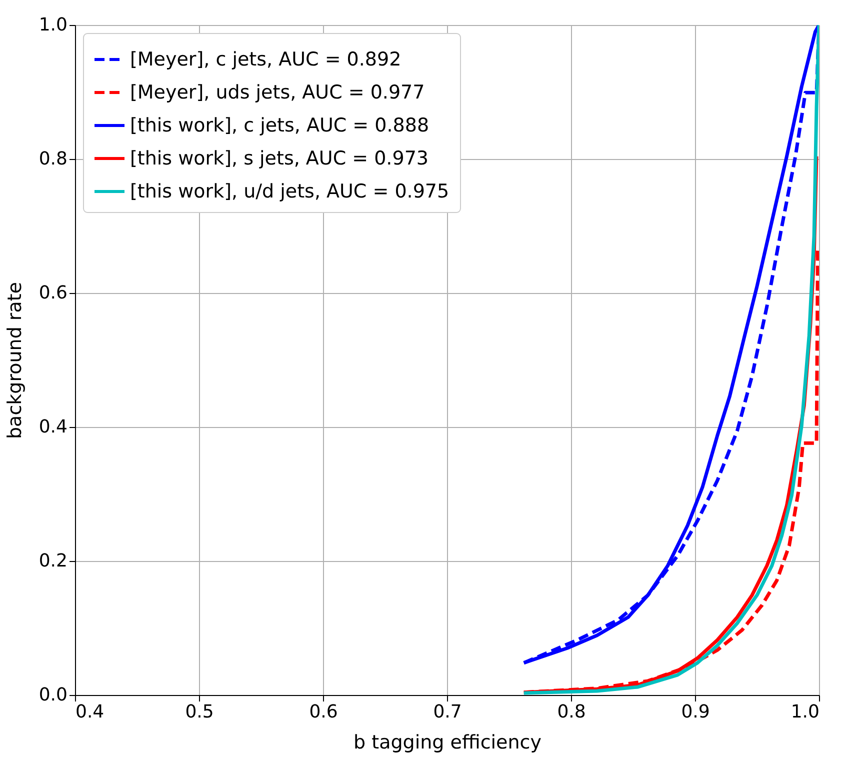 The image size is (861, 762). What do you see at coordinates (279, 159) in the screenshot?
I see `legend-label: [this work], s jets, AUC = 0.973` at bounding box center [279, 159].